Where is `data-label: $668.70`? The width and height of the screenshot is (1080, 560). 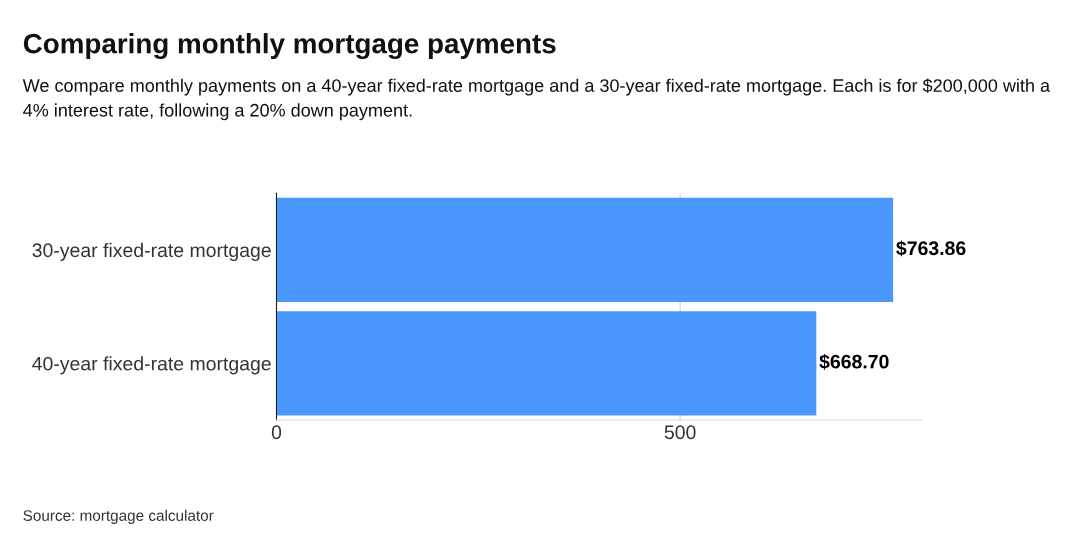 data-label: $668.70 is located at coordinates (854, 361).